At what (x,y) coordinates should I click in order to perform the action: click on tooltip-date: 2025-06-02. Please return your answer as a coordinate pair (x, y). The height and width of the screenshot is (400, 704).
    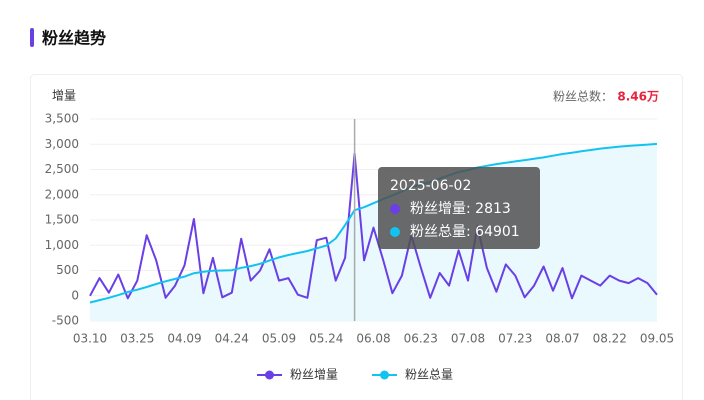
    Looking at the image, I should click on (430, 186).